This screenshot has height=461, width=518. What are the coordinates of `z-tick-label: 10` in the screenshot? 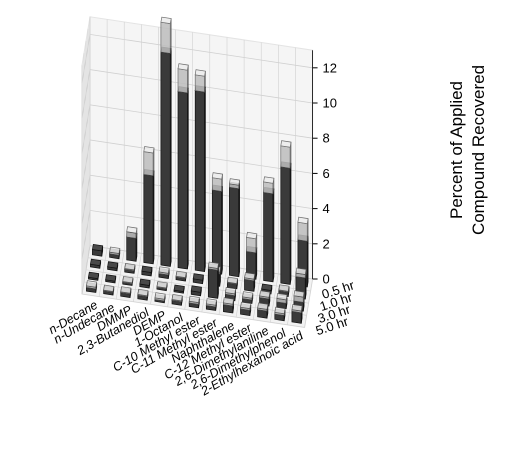 It's located at (330, 103).